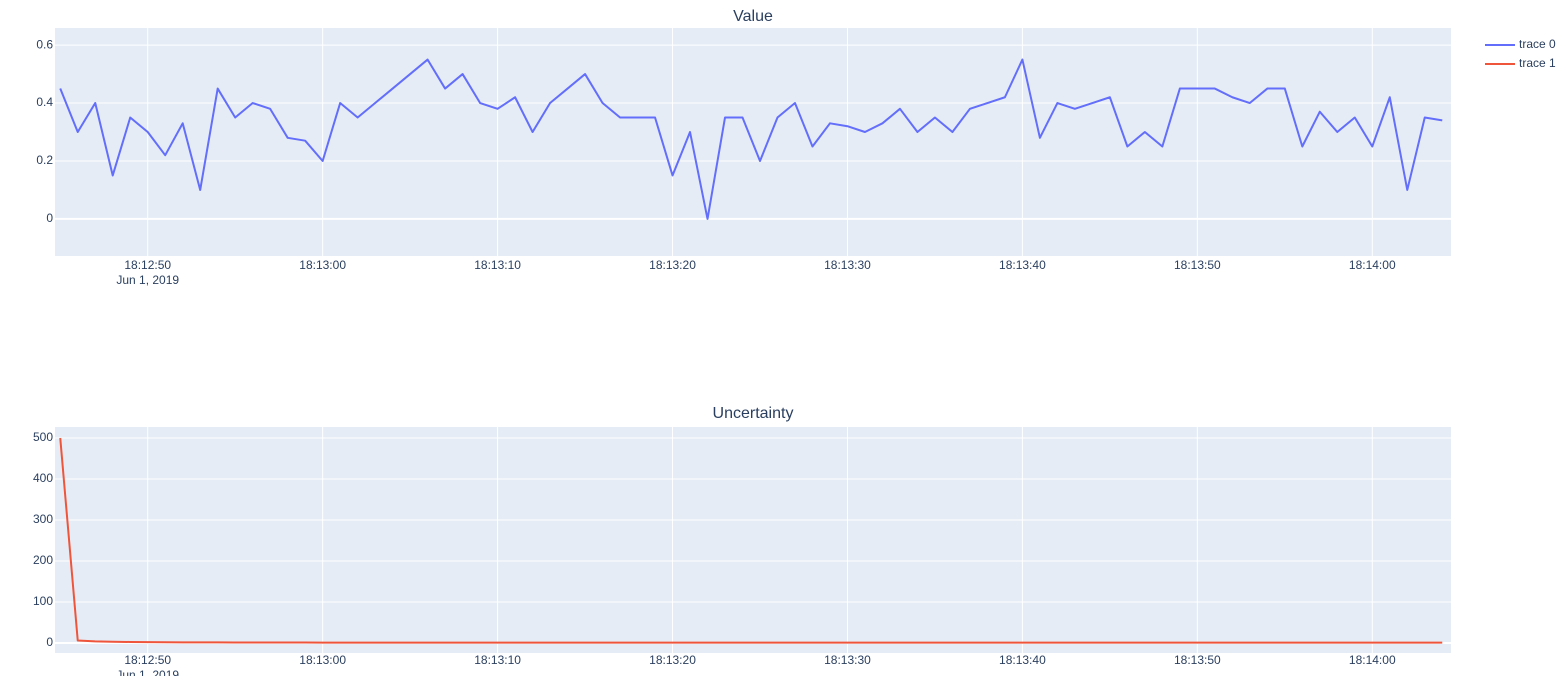 This screenshot has width=1567, height=676. I want to click on legend-label: trace 0, so click(1537, 44).